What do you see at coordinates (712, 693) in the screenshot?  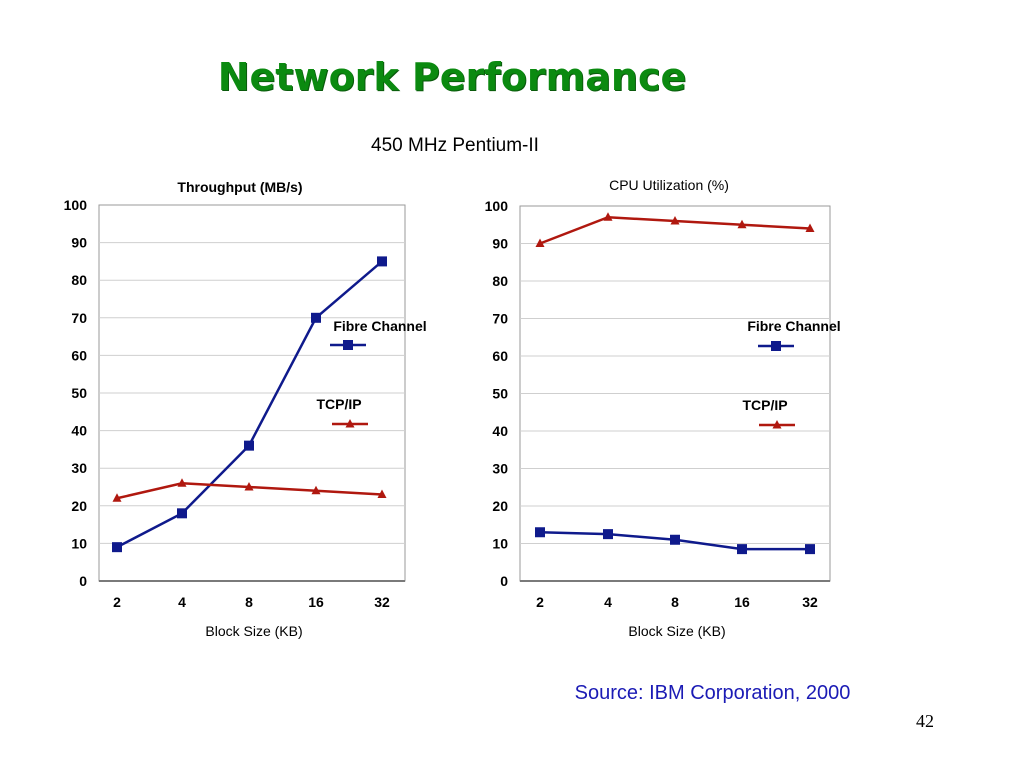 I see `source-note: Source: IBM Corporation, 2000` at bounding box center [712, 693].